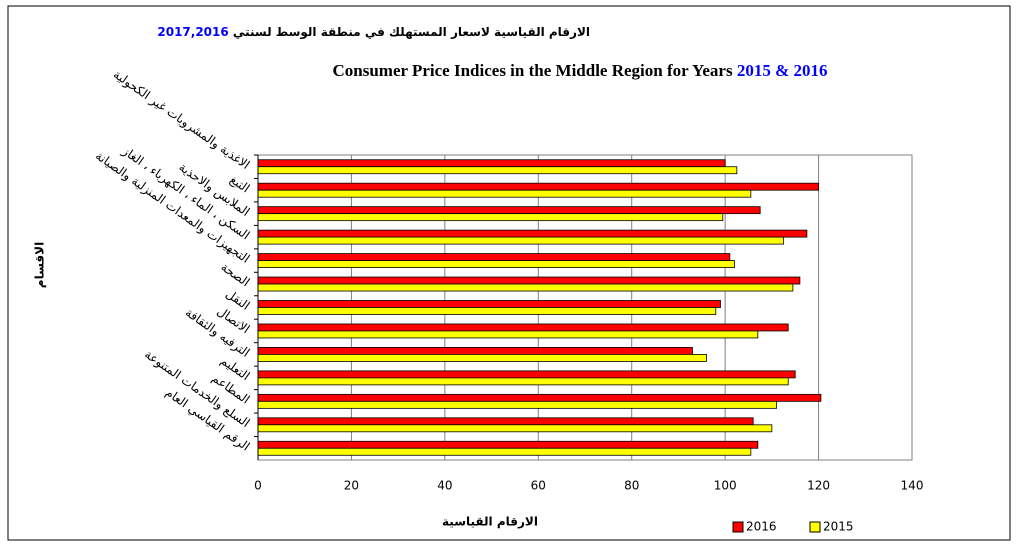 The height and width of the screenshot is (548, 1018). I want to click on x-tick-label: 20, so click(351, 486).